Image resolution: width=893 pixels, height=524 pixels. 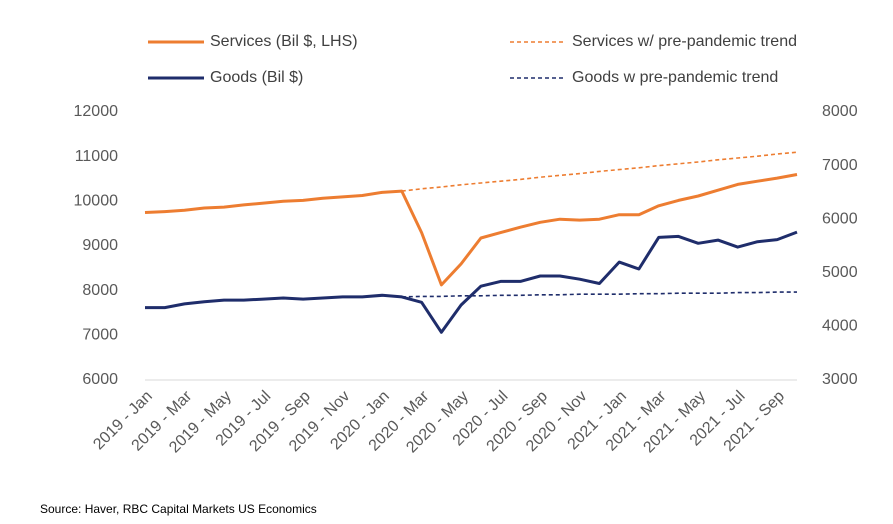 What do you see at coordinates (100, 379) in the screenshot?
I see `y-tick-label: 6000` at bounding box center [100, 379].